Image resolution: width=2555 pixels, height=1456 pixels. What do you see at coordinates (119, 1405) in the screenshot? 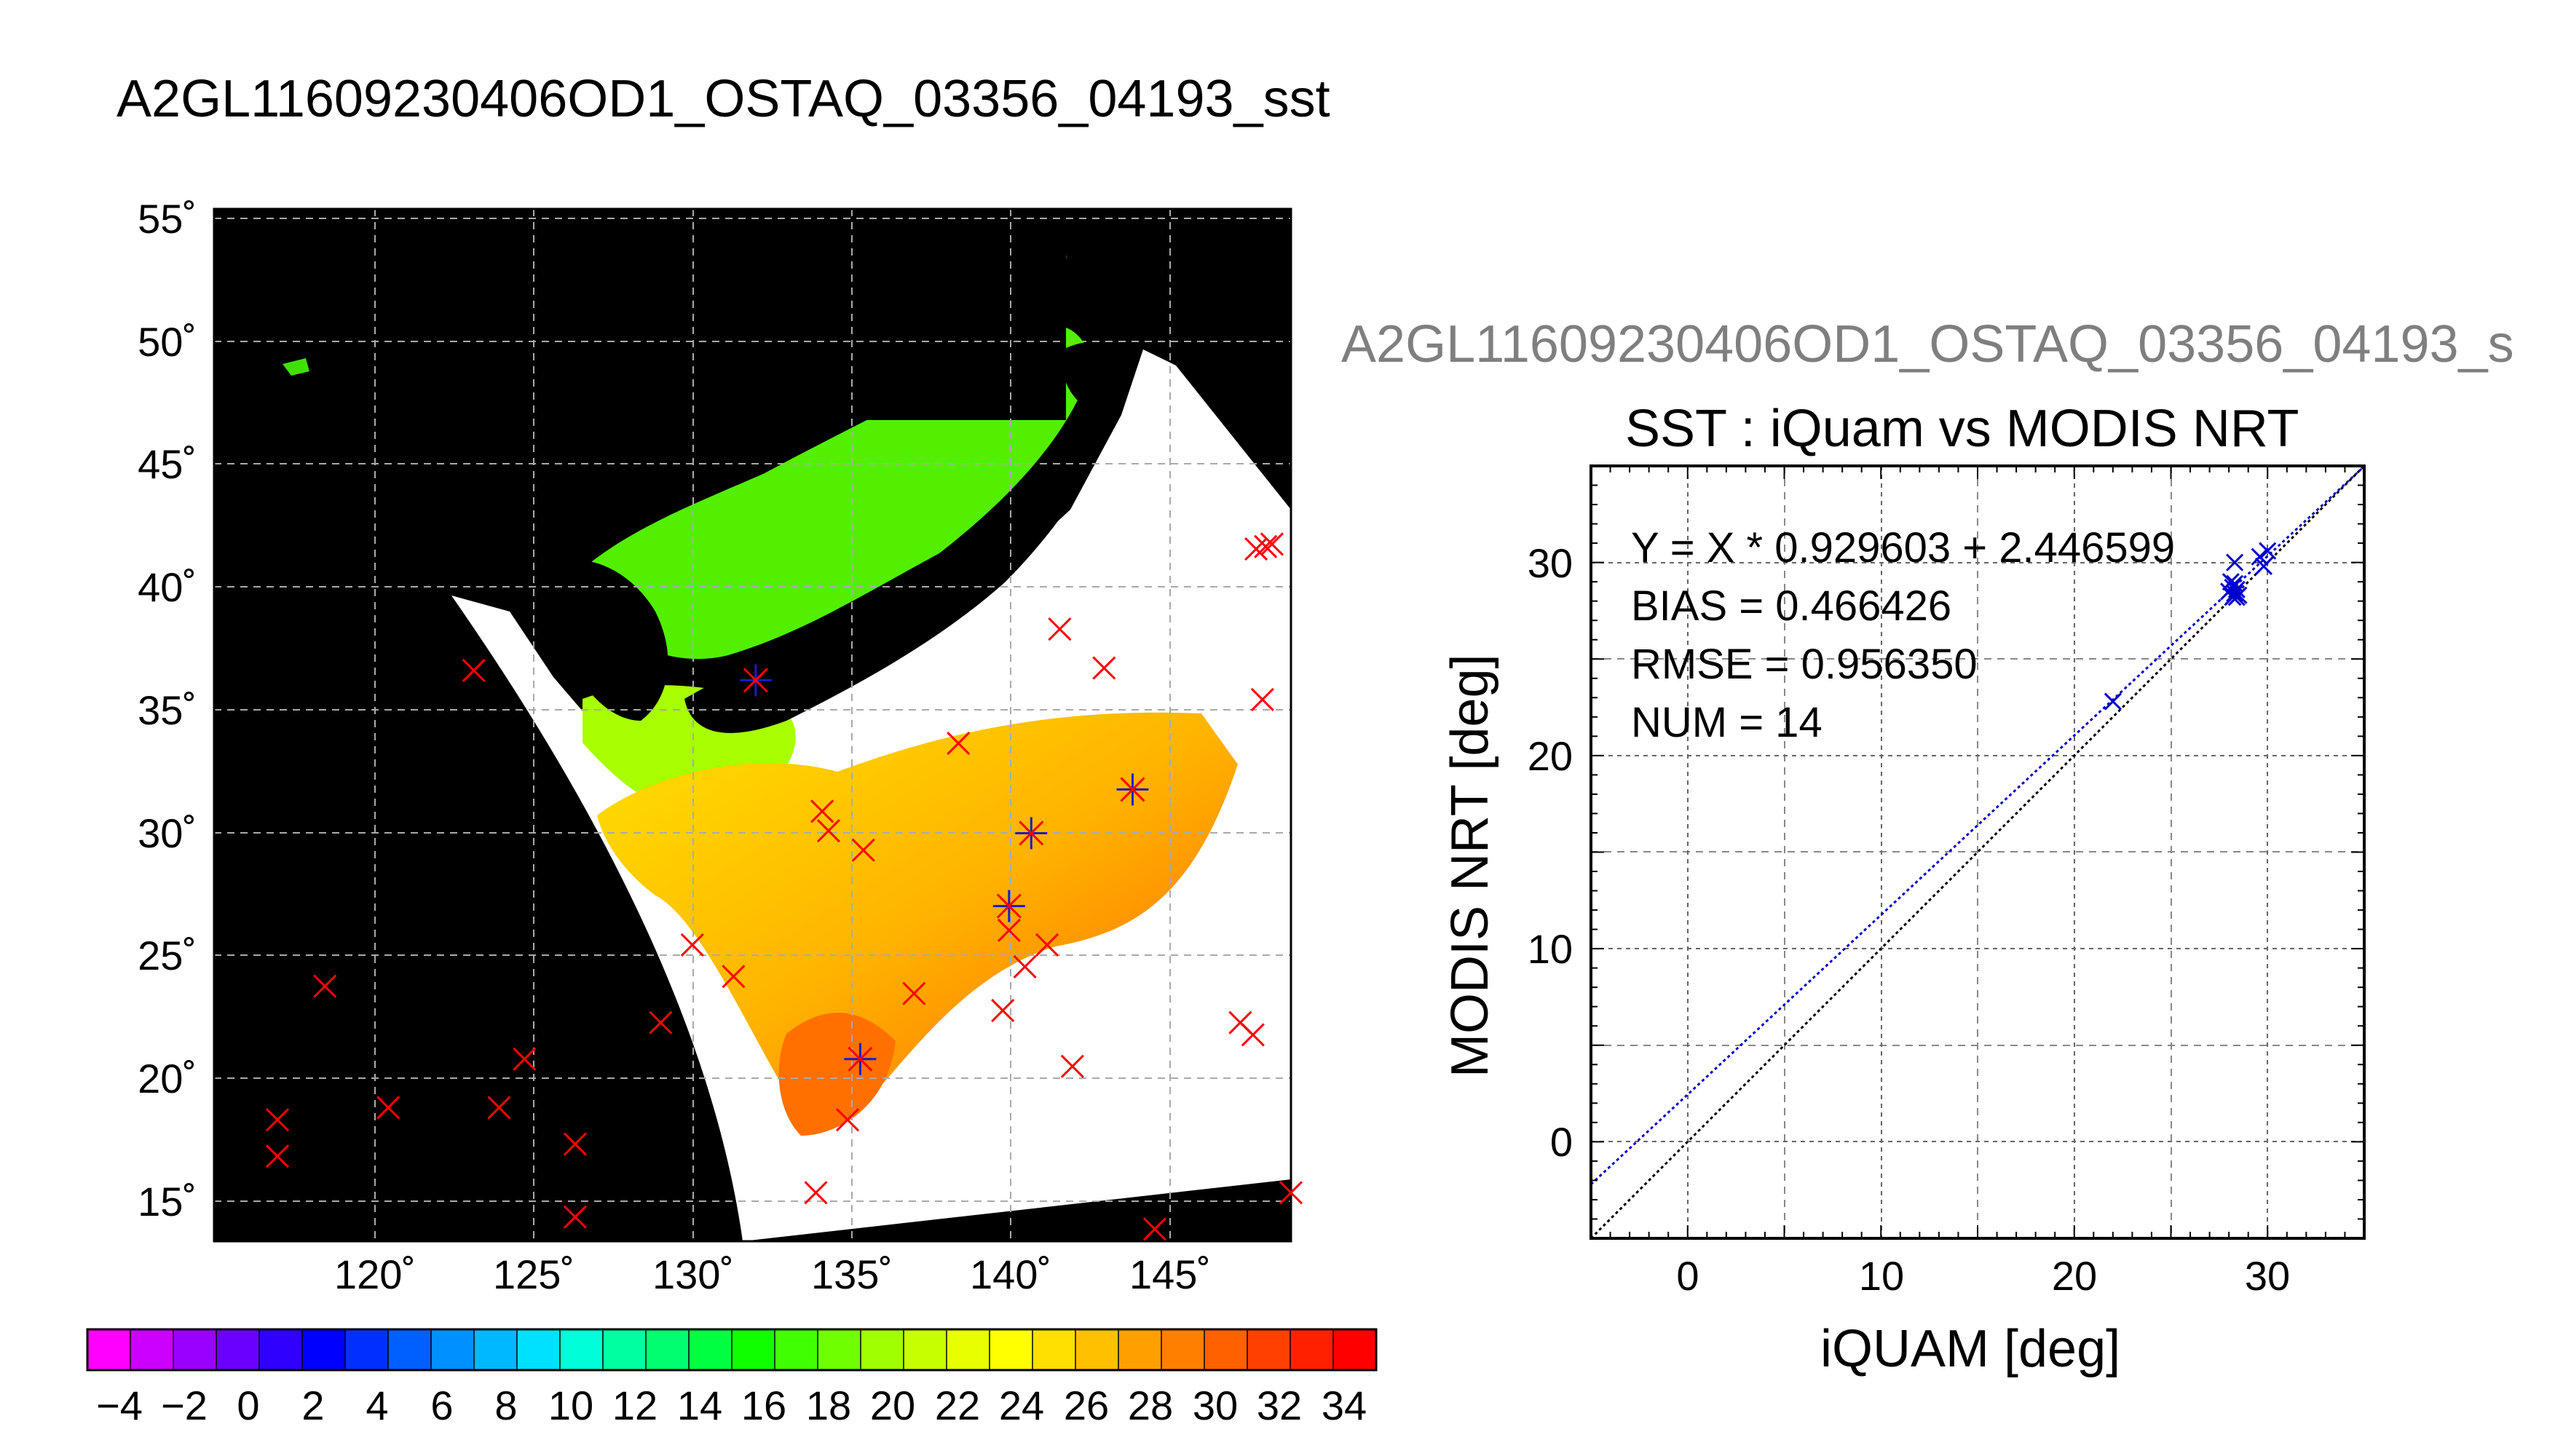
I see `colorbar-tick-label: −4` at bounding box center [119, 1405].